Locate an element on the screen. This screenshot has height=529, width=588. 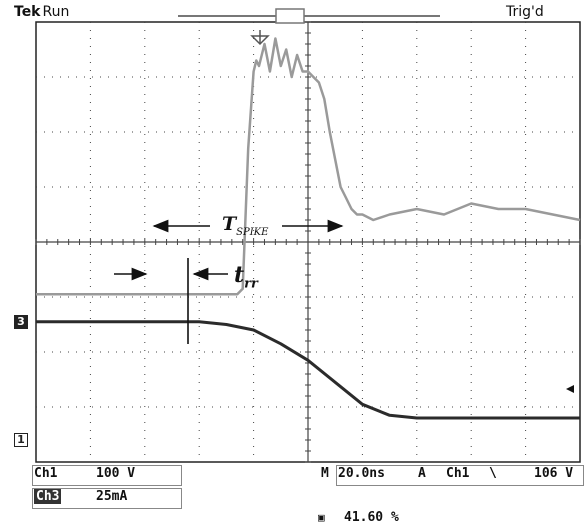
ch3-scale: 25mA is located at coordinates (112, 496).